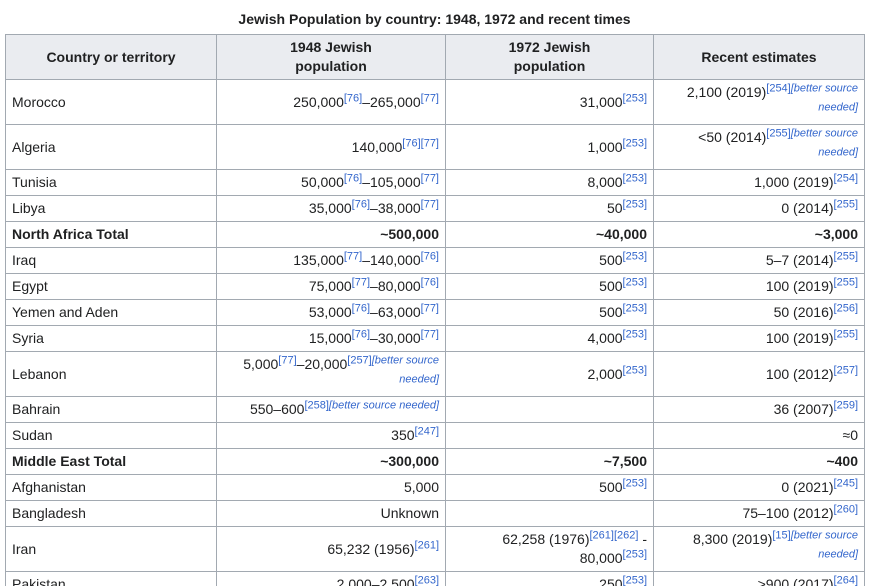 This screenshot has width=869, height=586. What do you see at coordinates (331, 578) in the screenshot?
I see `value-cell-1948: 2,000–2,500[263]` at bounding box center [331, 578].